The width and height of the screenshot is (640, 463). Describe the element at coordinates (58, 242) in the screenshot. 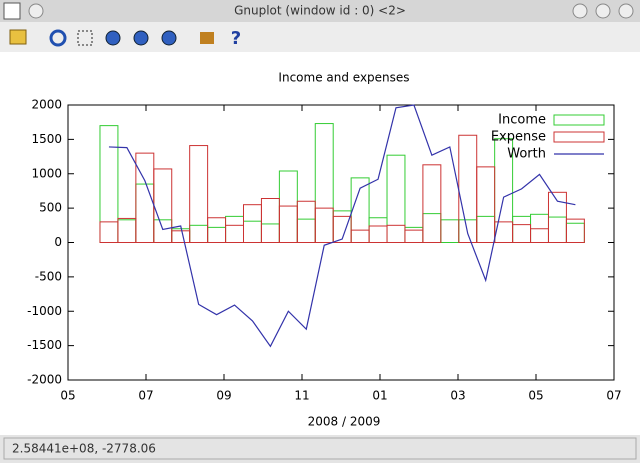

I see `y-tick-label: 0` at that location.